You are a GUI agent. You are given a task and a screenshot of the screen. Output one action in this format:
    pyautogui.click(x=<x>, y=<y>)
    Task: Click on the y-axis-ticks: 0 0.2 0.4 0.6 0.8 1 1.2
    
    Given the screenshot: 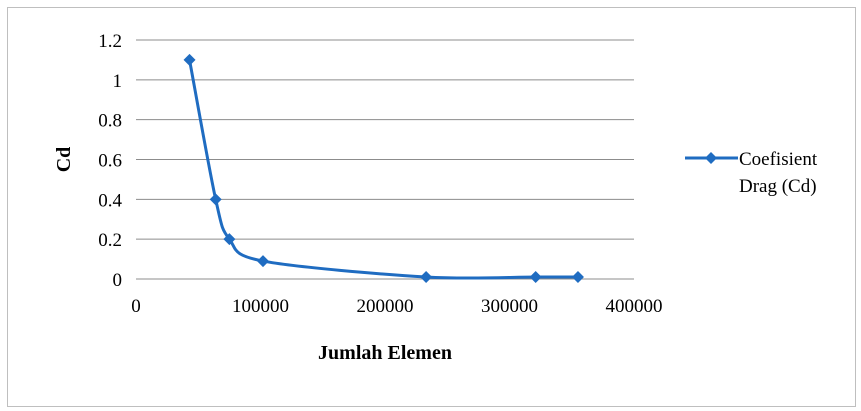 What is the action you would take?
    pyautogui.click(x=110, y=161)
    